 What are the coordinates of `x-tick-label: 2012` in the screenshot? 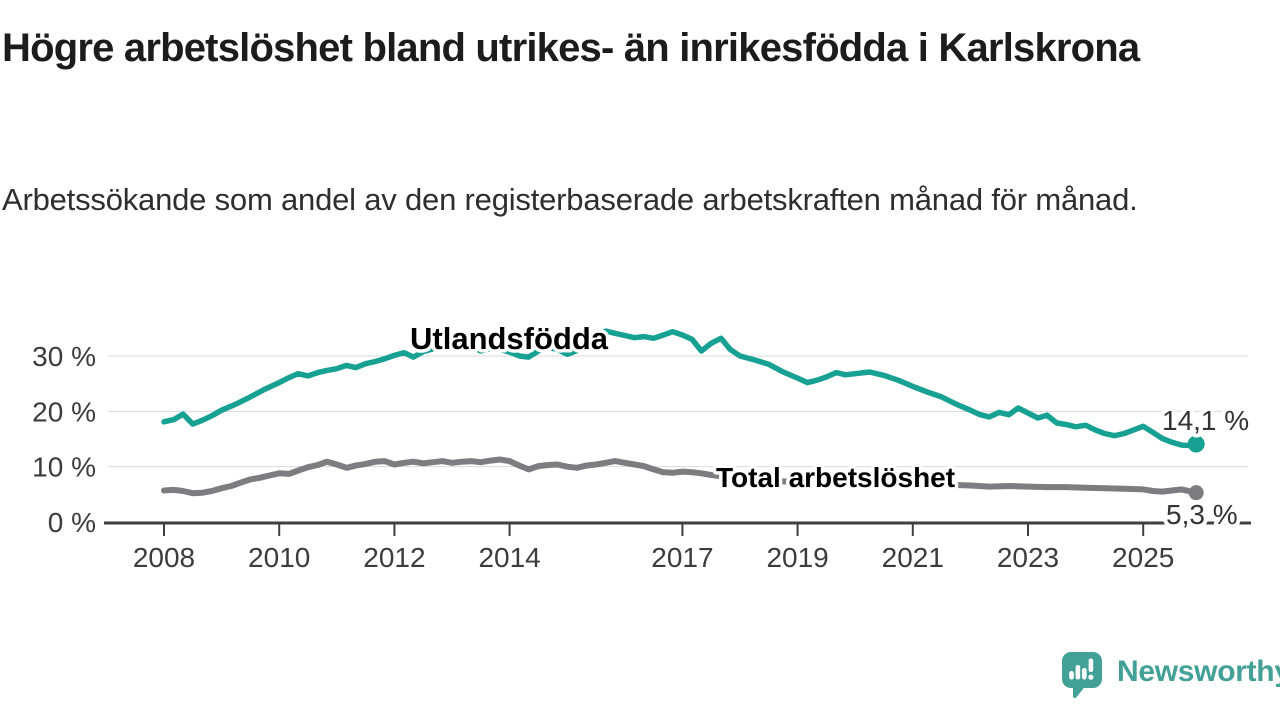 It's located at (394, 557).